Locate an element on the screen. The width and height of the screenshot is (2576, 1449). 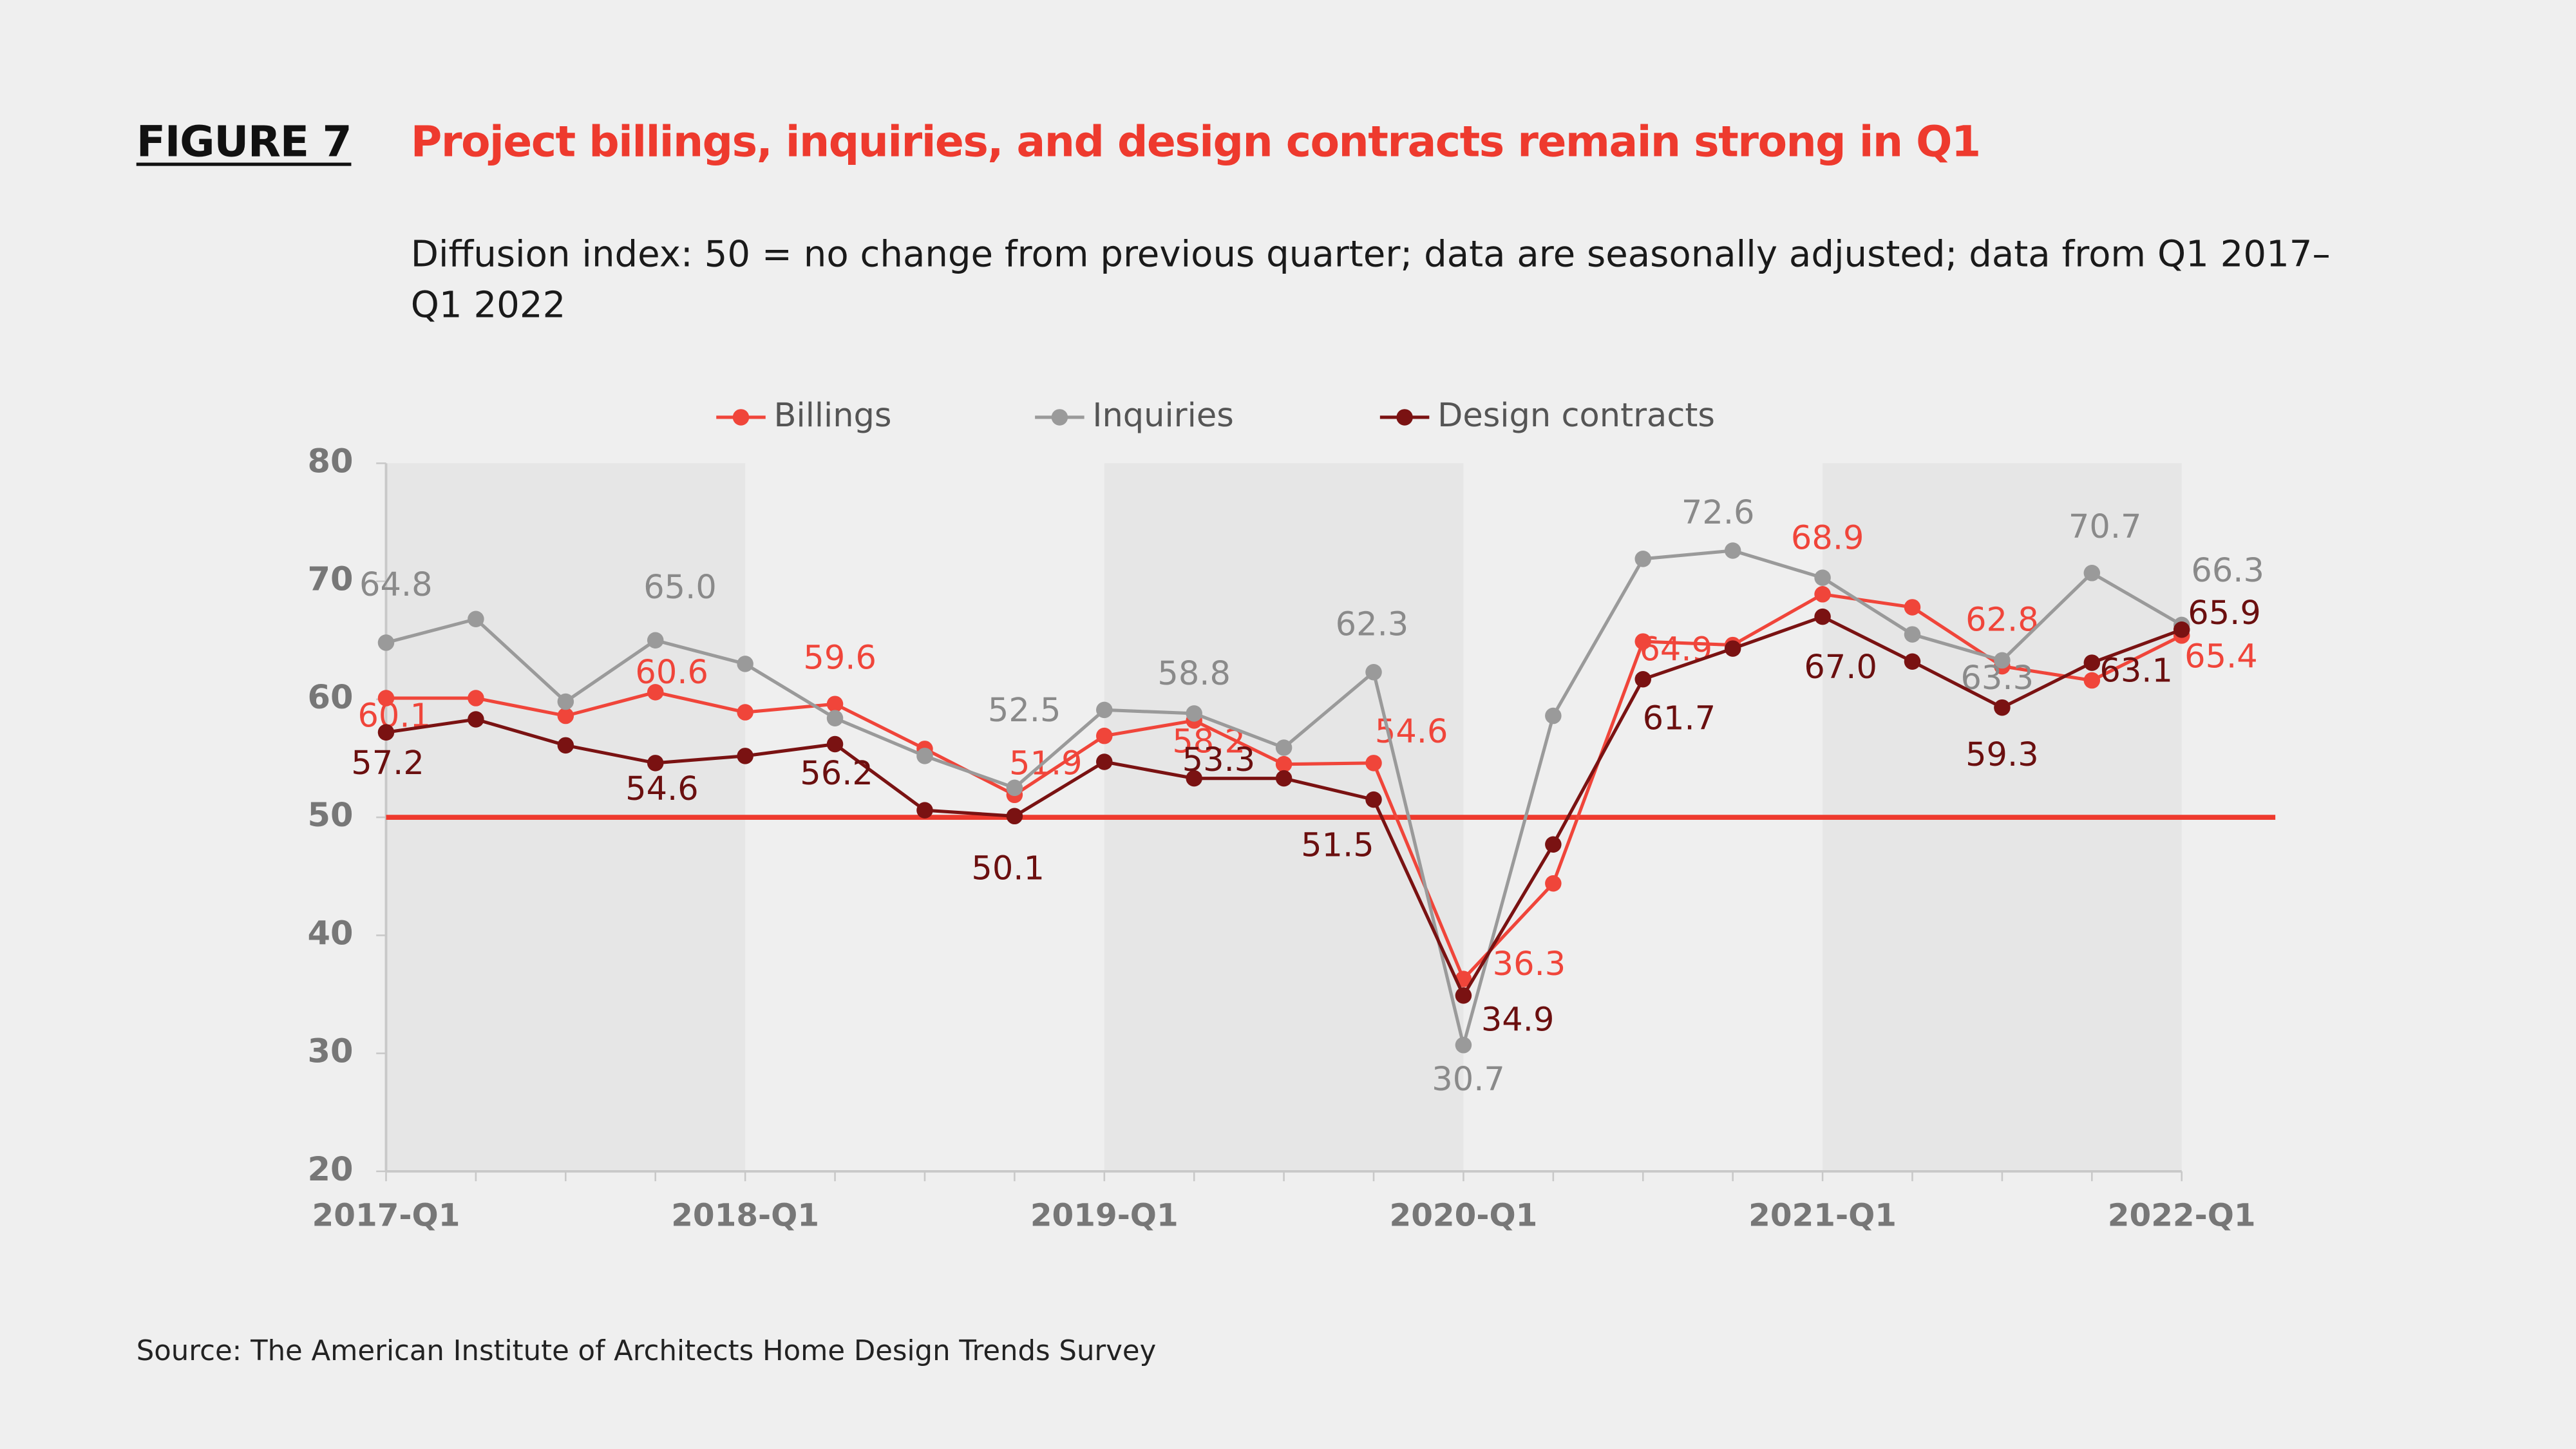
x-tick-label: 2019-Q1 is located at coordinates (1104, 1215).